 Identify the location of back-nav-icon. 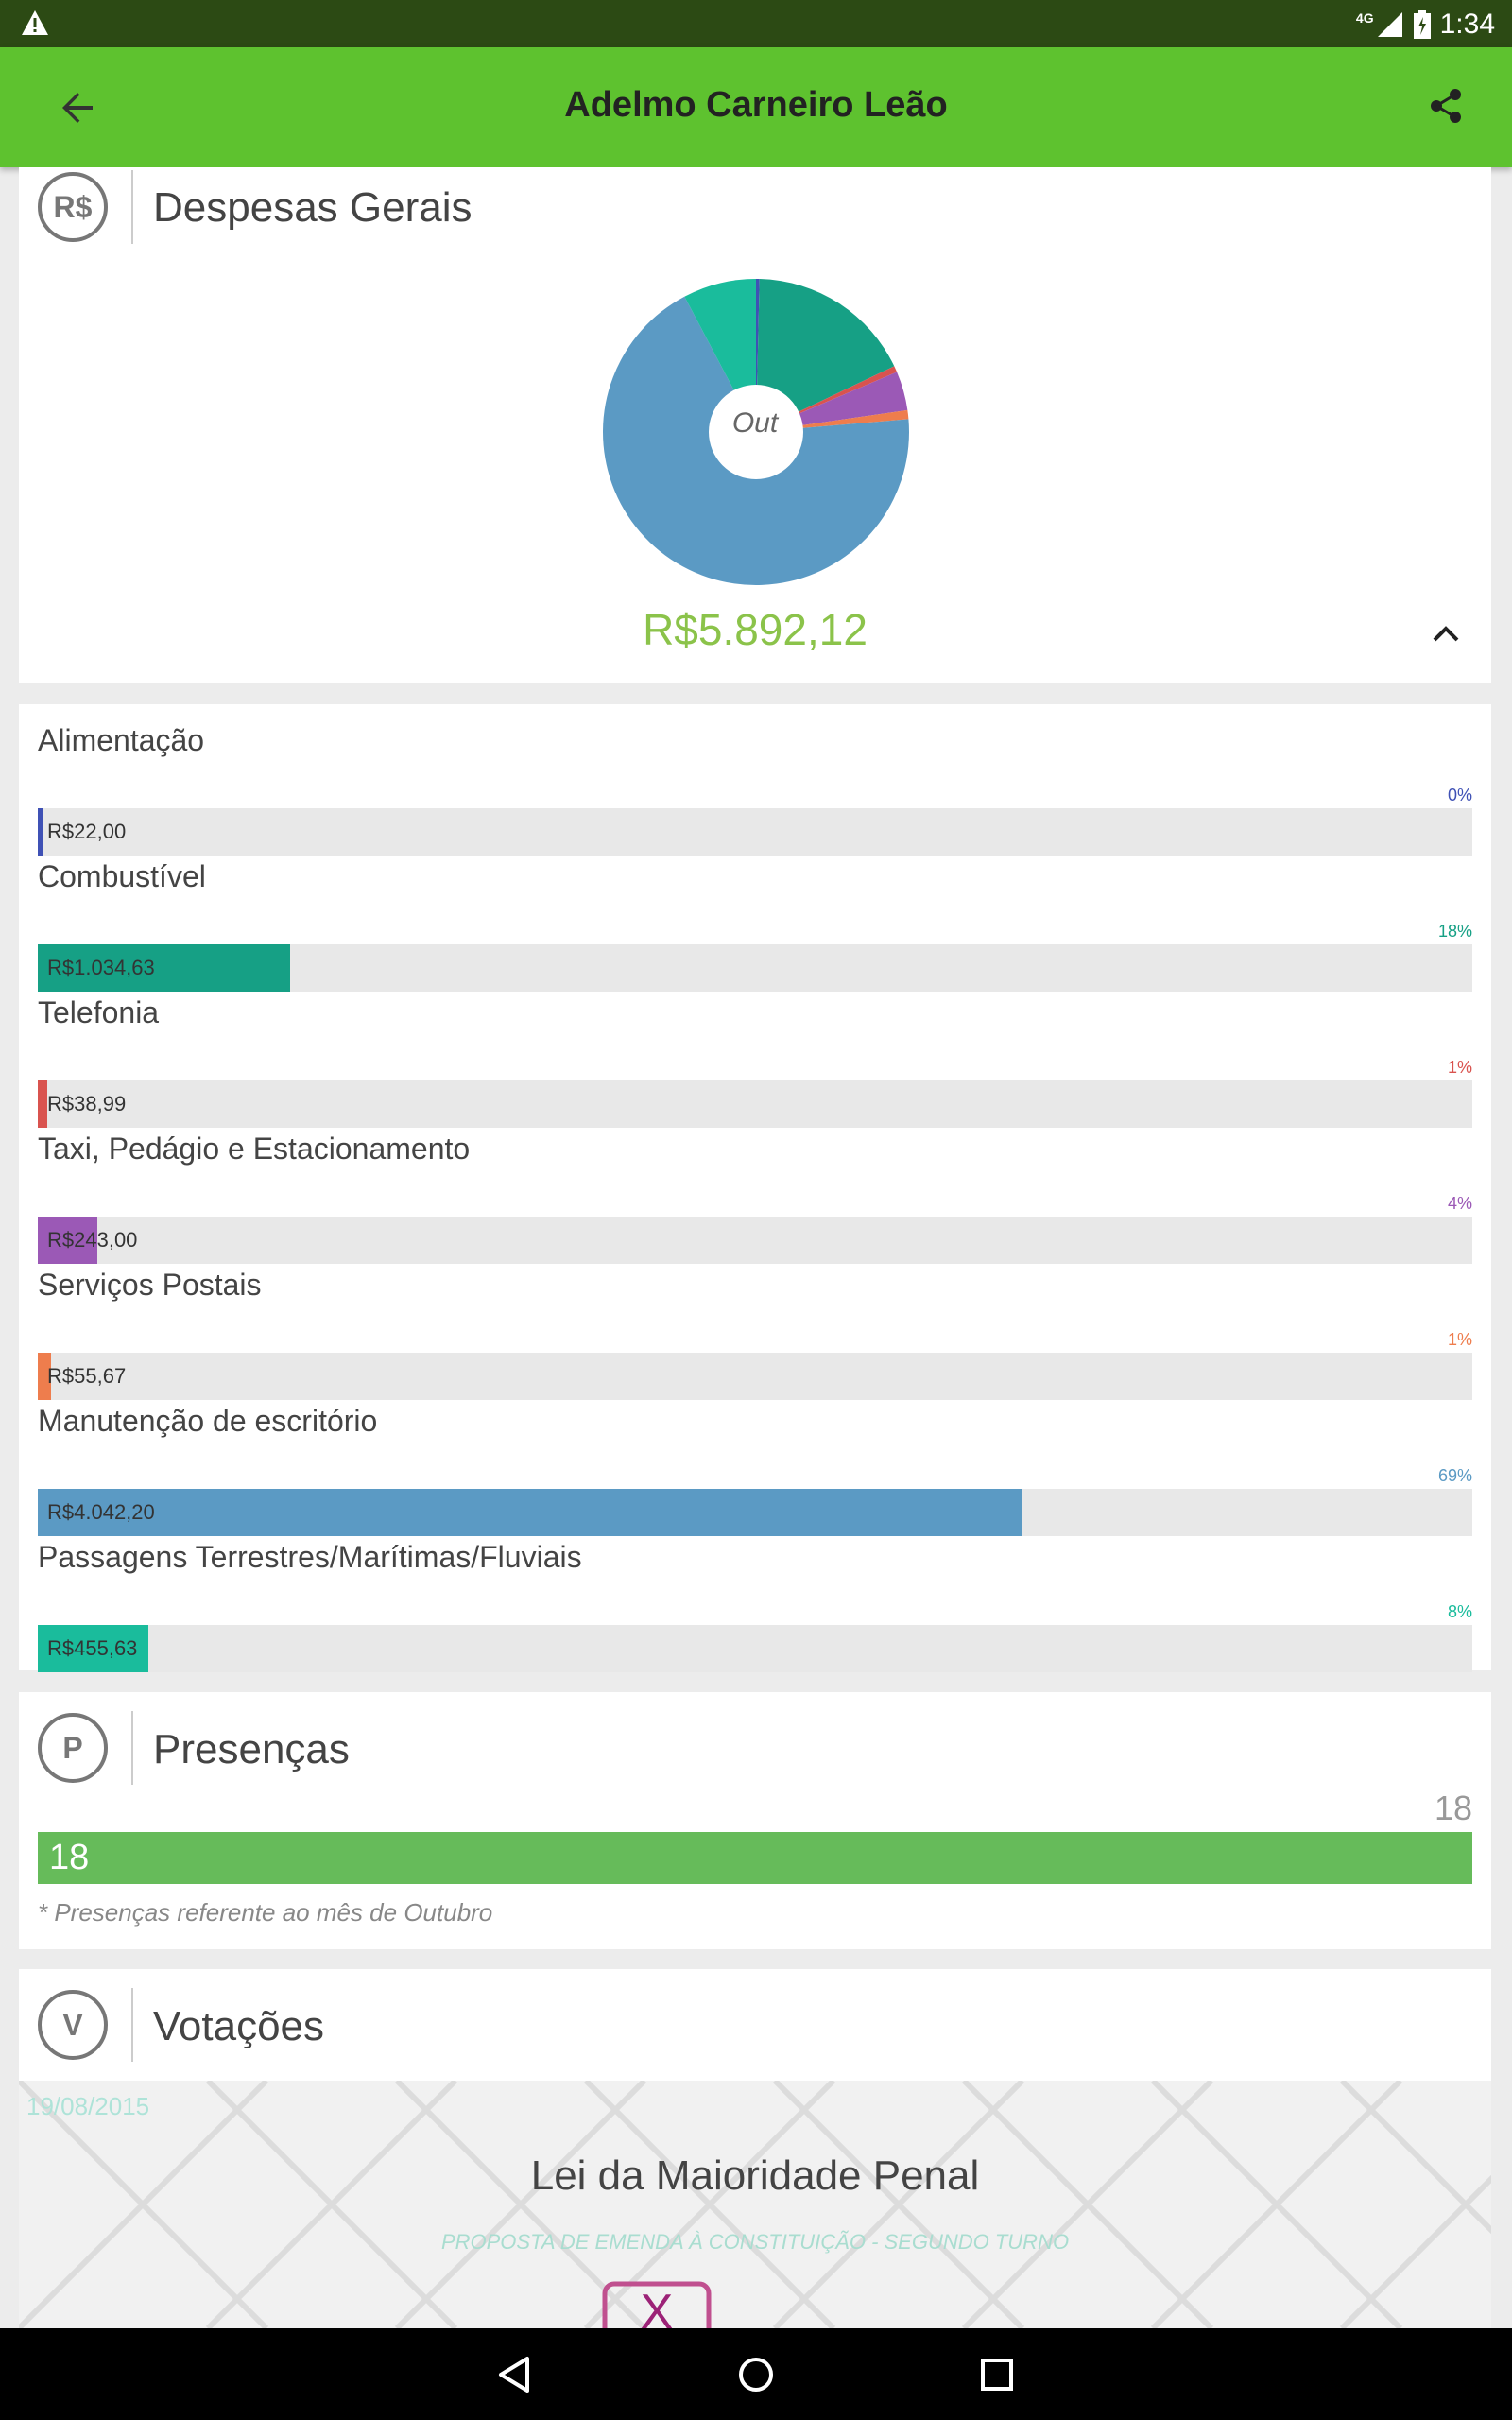
(515, 2374).